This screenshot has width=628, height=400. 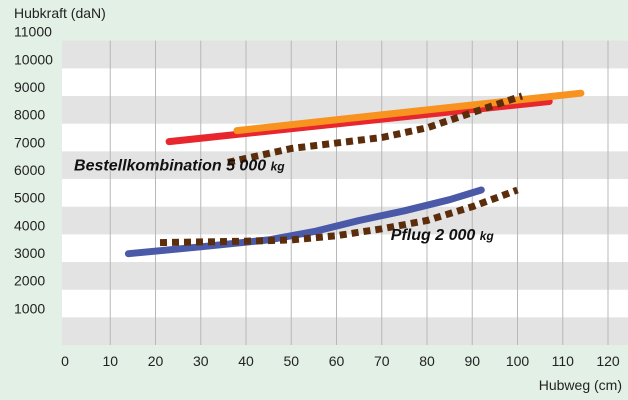 What do you see at coordinates (563, 361) in the screenshot?
I see `x-tick-label: 110` at bounding box center [563, 361].